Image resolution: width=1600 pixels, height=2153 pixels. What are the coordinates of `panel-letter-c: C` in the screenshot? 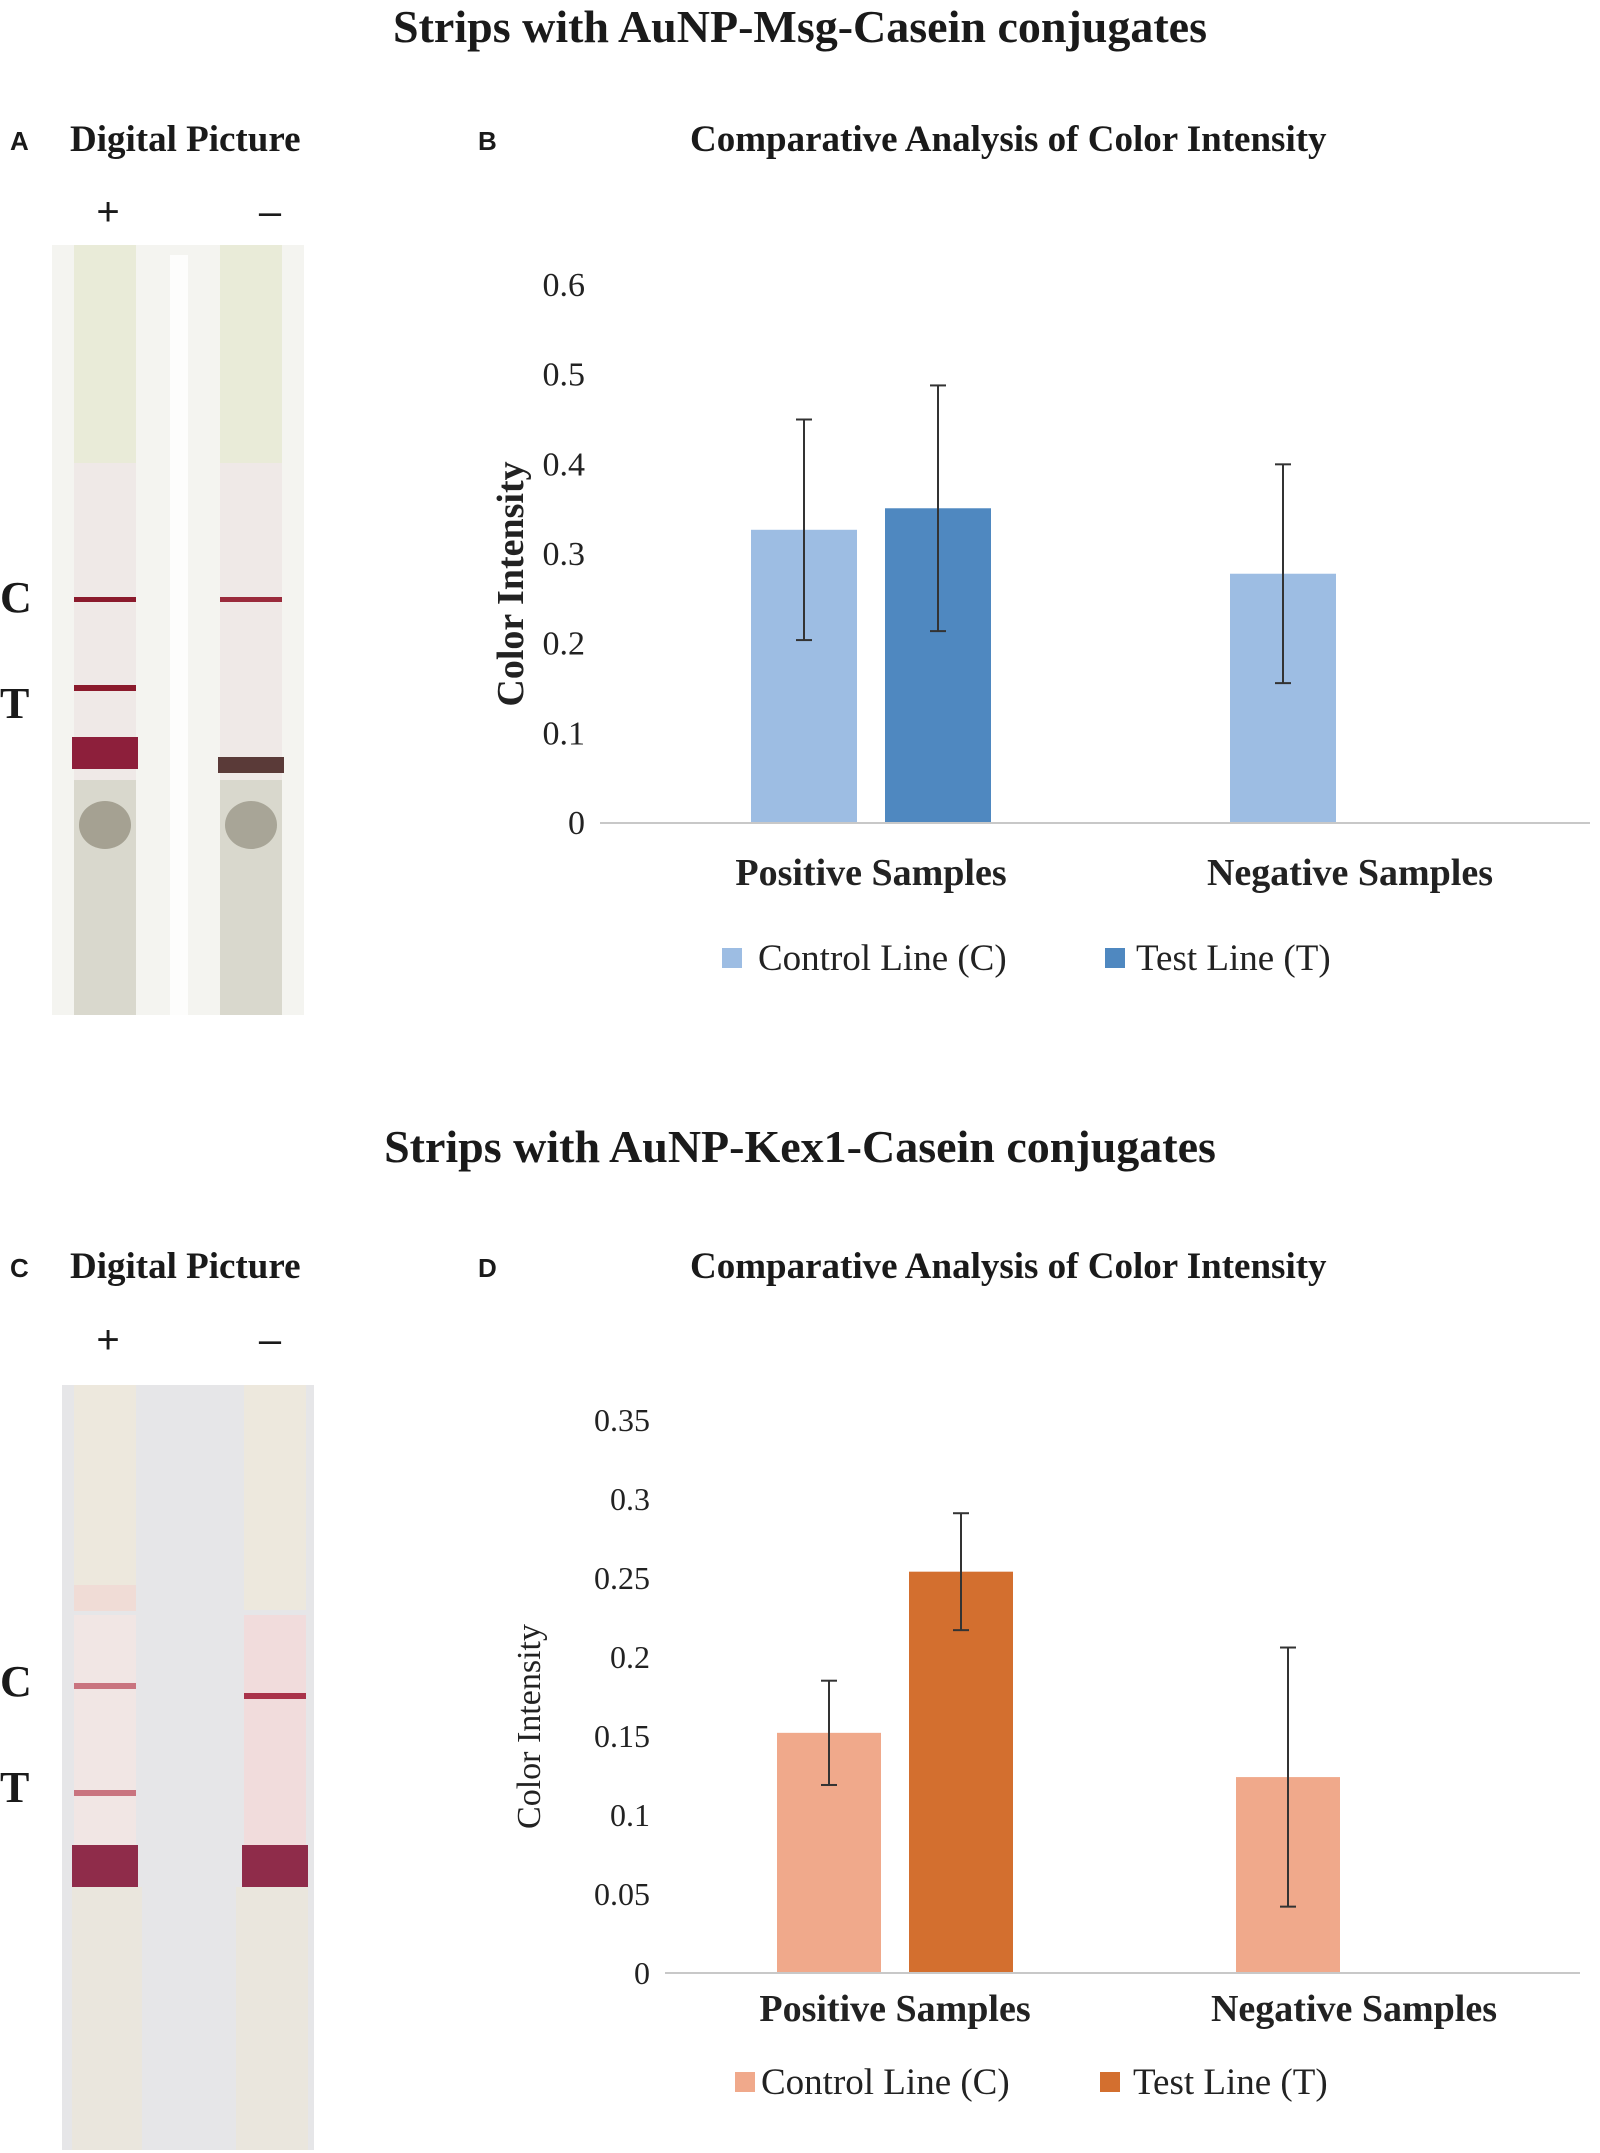 It's located at (19, 1268).